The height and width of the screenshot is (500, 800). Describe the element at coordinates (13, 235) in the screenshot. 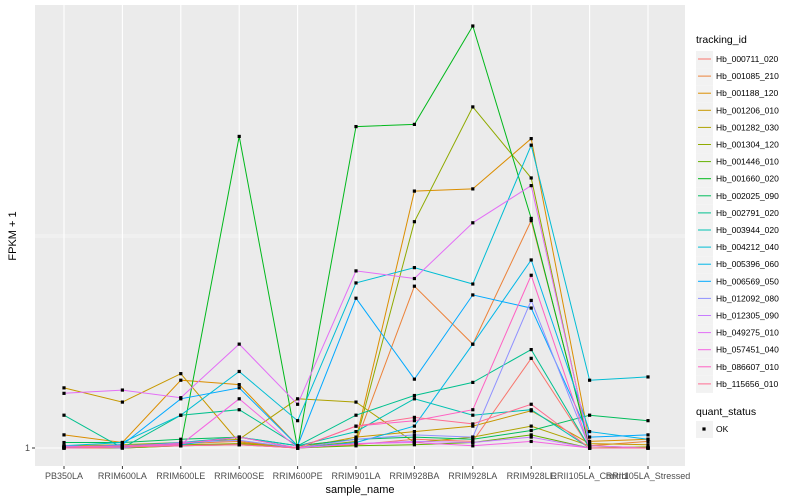

I see `y-axis-title: FPKM + 1` at that location.